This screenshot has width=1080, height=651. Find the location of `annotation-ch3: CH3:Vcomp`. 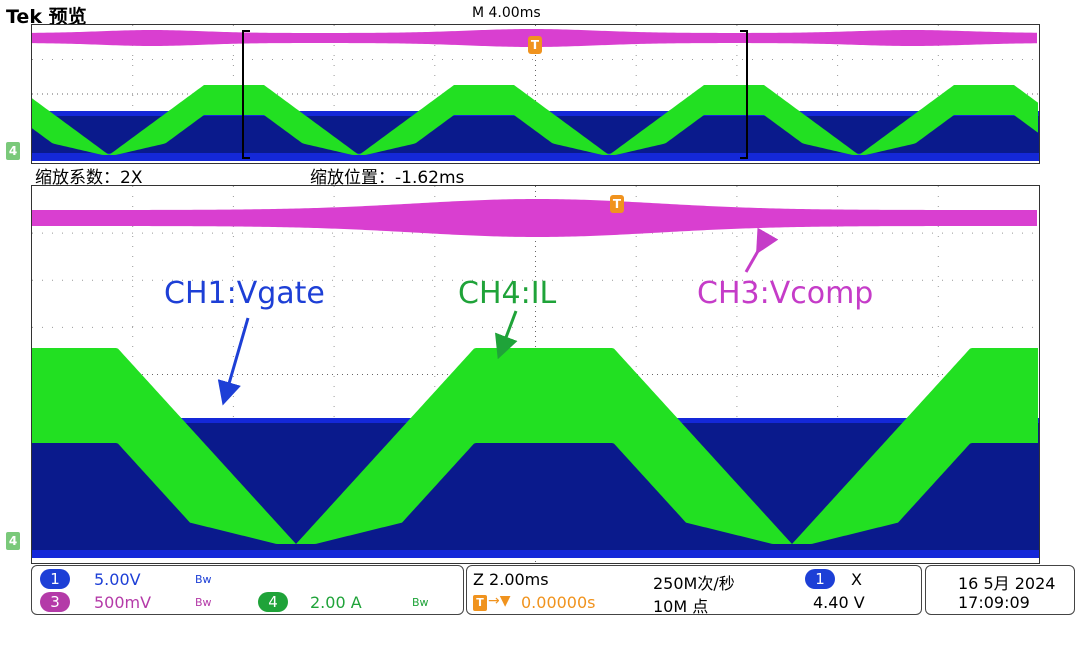

annotation-ch3: CH3:Vcomp is located at coordinates (785, 293).